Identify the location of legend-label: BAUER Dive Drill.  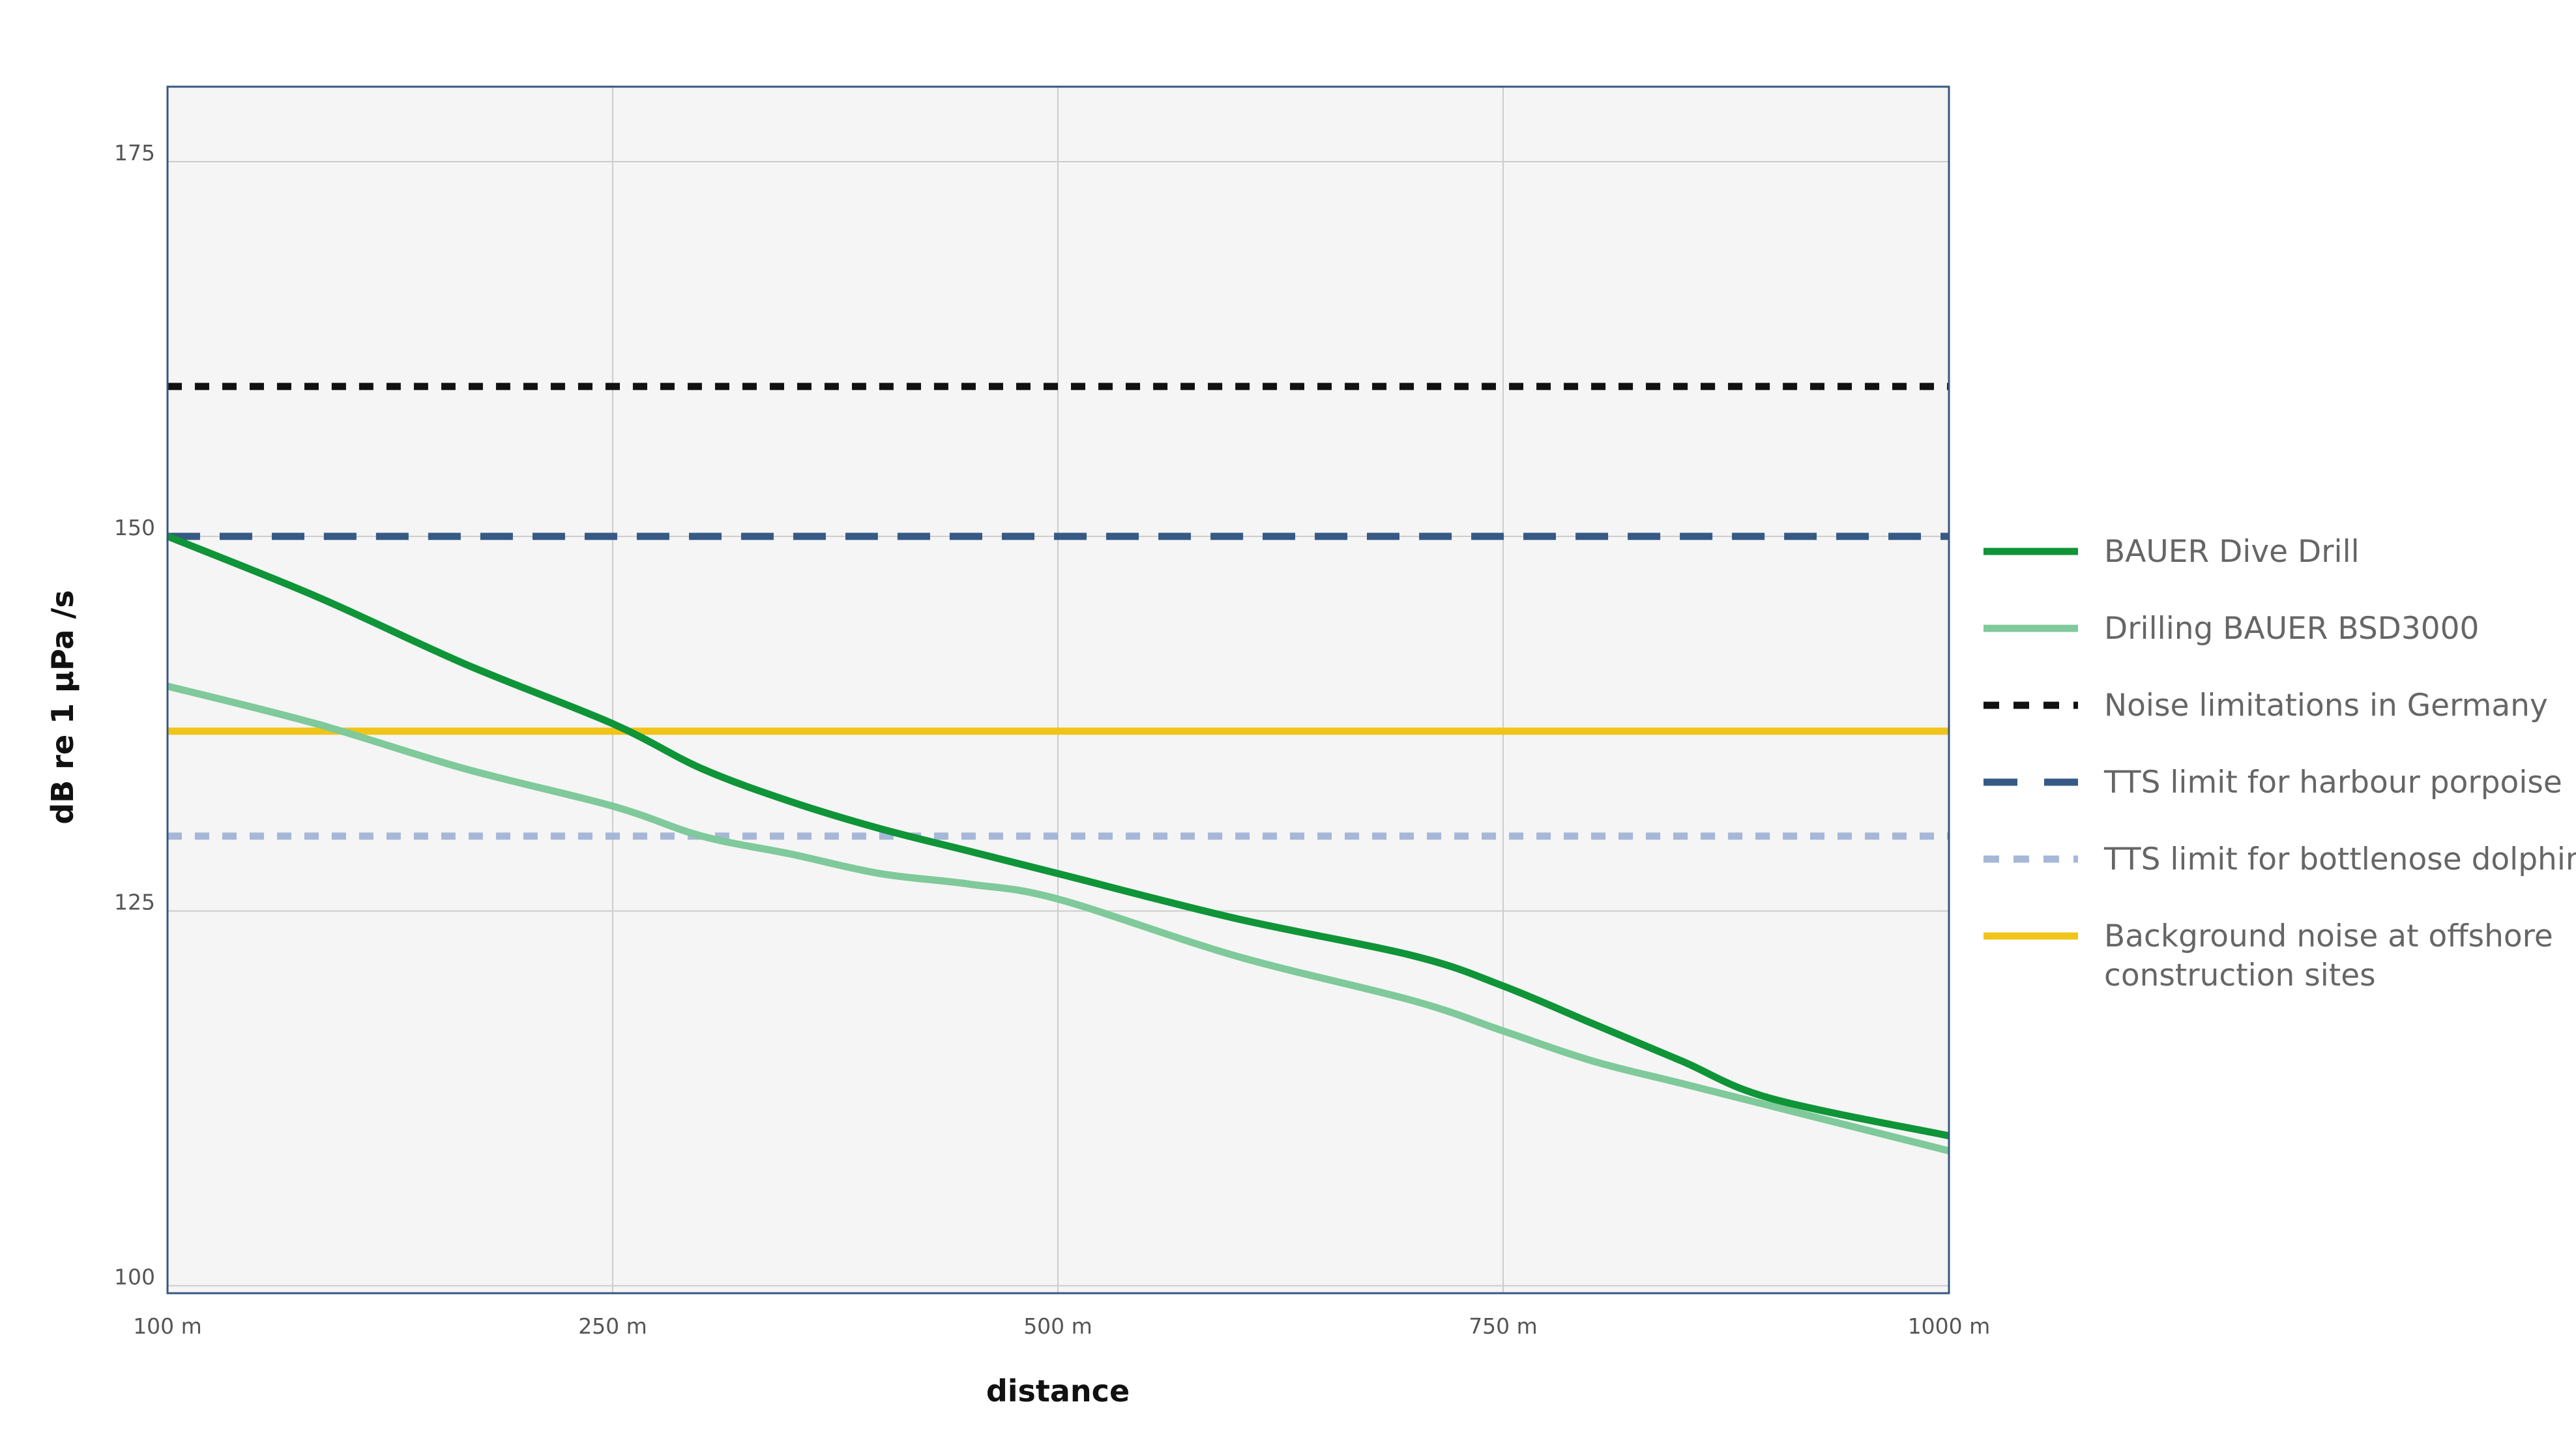
(2232, 552).